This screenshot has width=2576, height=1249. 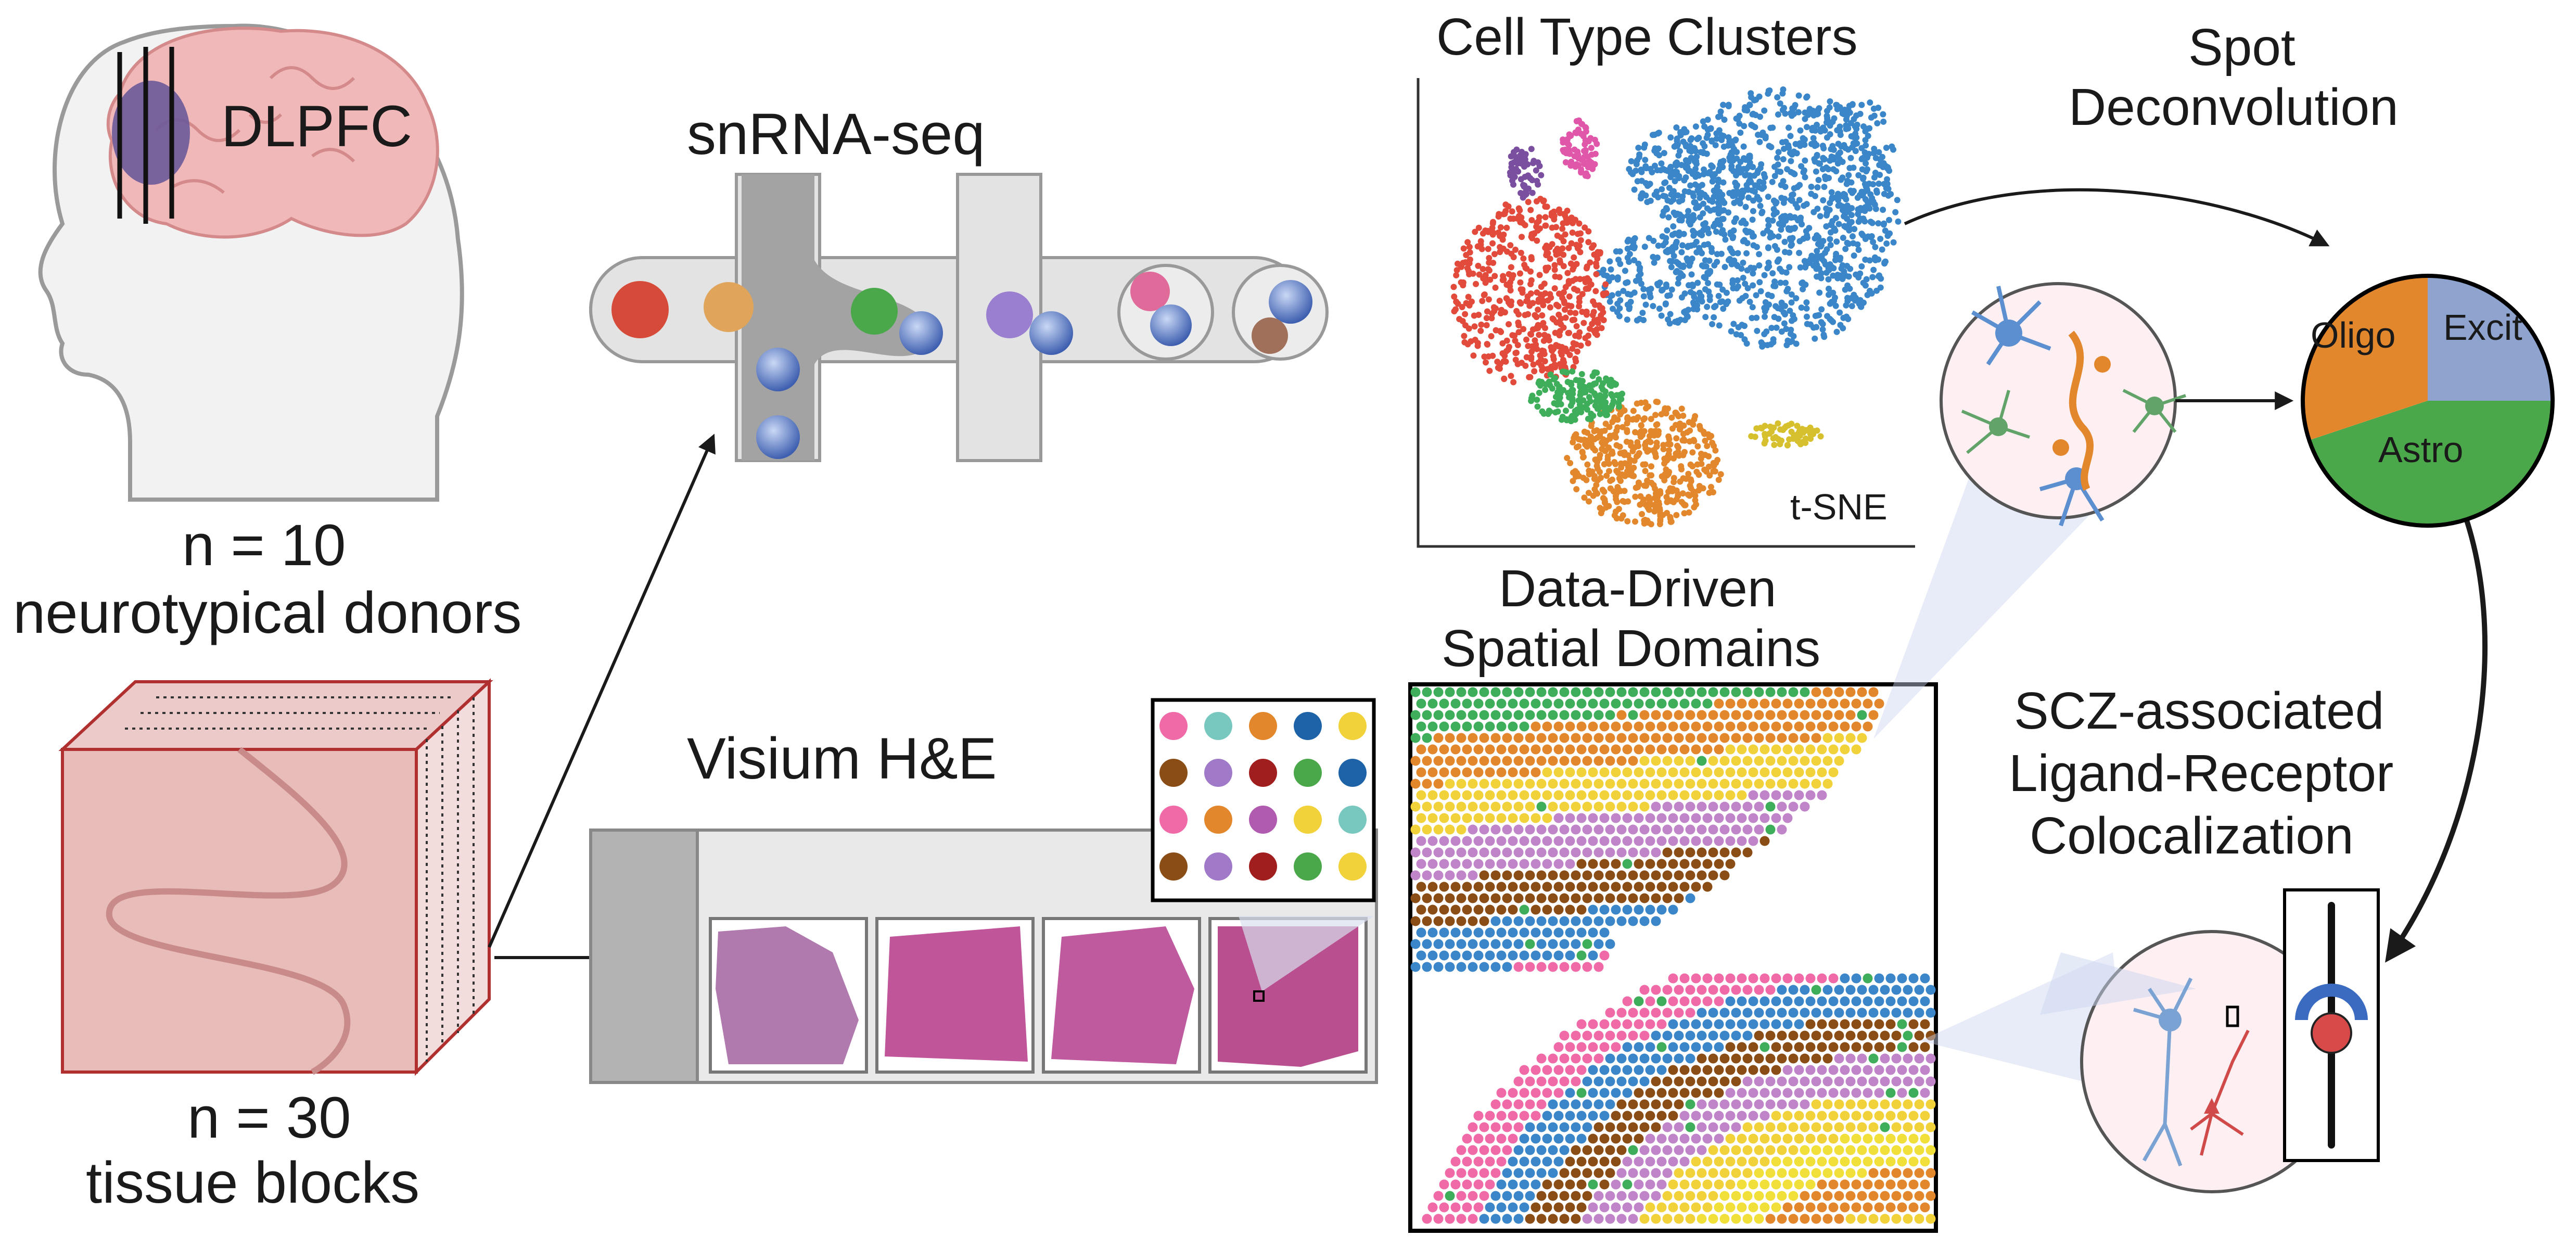 What do you see at coordinates (1638, 588) in the screenshot?
I see `domains-title-1: Data-Driven` at bounding box center [1638, 588].